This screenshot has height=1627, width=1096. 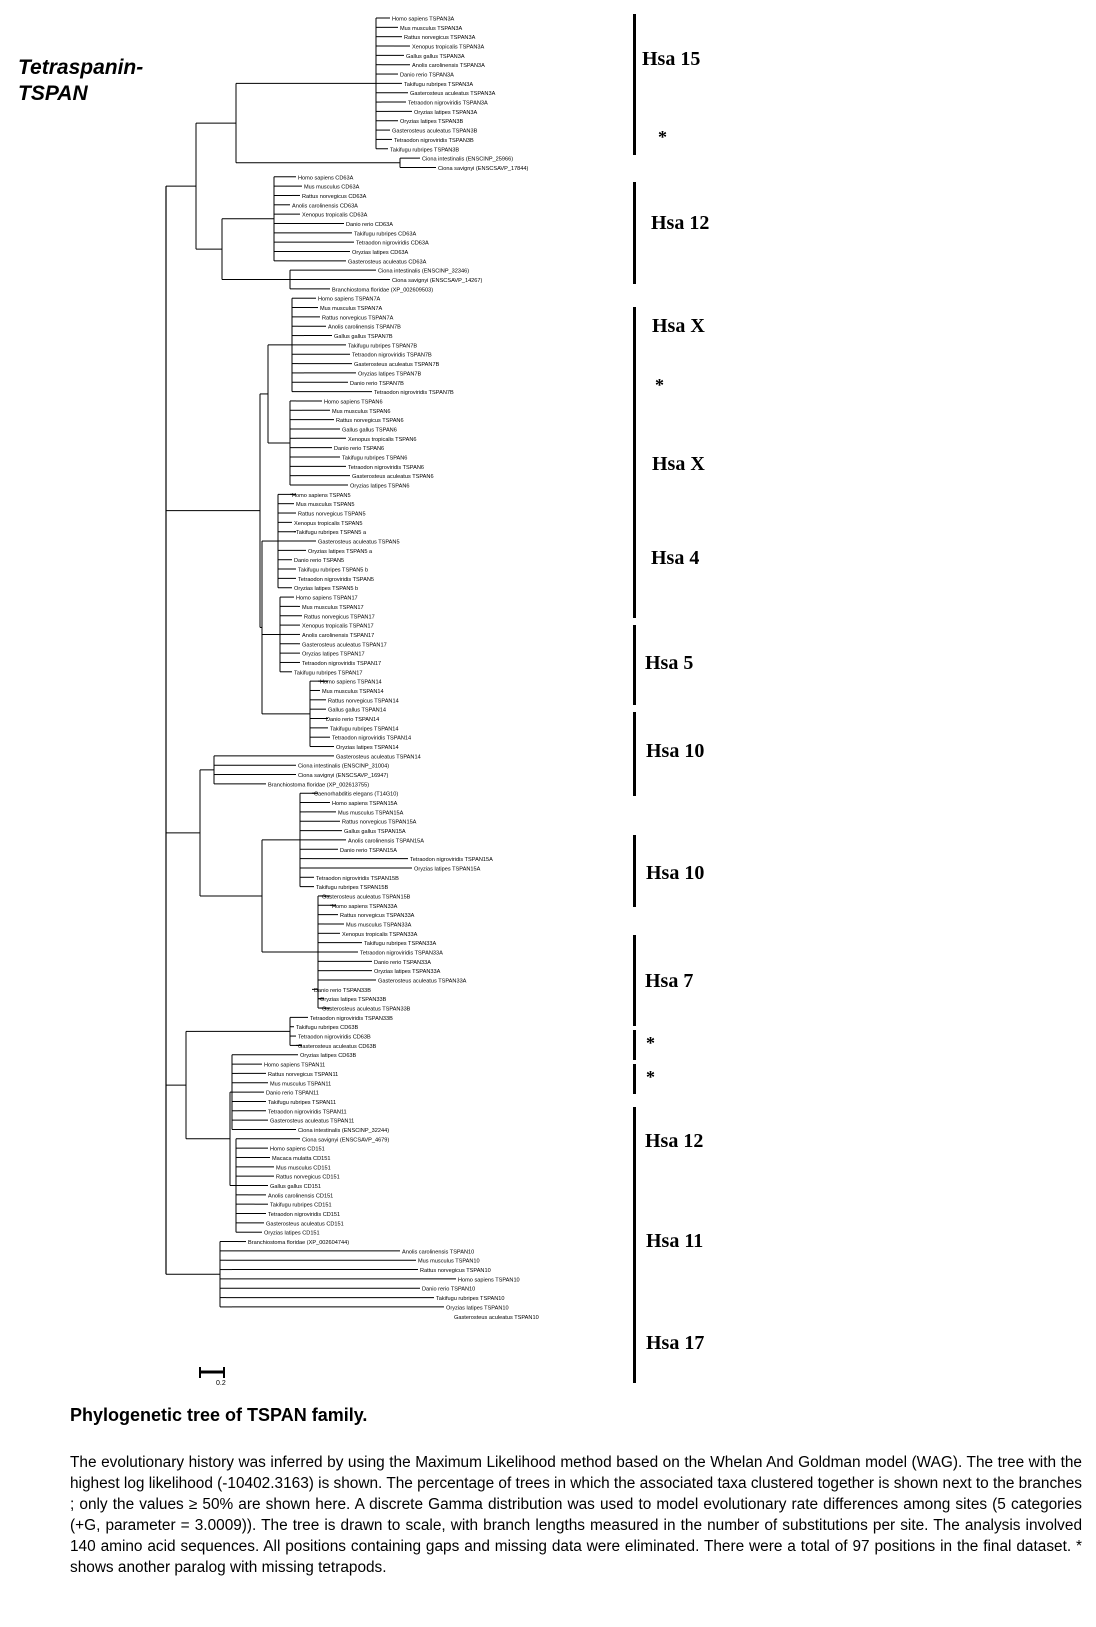 What do you see at coordinates (669, 981) in the screenshot?
I see `clade-label: Hsa 7` at bounding box center [669, 981].